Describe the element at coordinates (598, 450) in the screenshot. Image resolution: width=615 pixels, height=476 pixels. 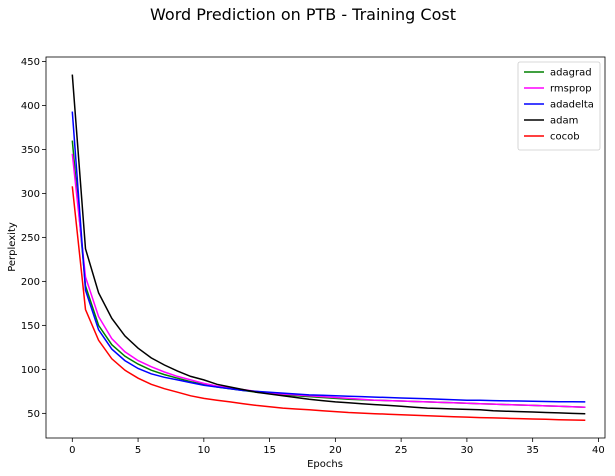
I see `x-tick-label: 40` at that location.